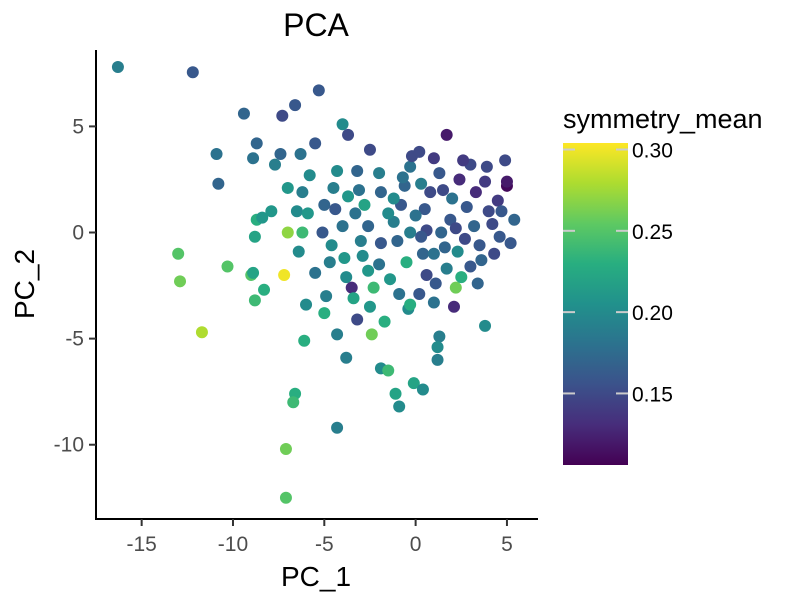  I want to click on x-tick-label: -10, so click(233, 544).